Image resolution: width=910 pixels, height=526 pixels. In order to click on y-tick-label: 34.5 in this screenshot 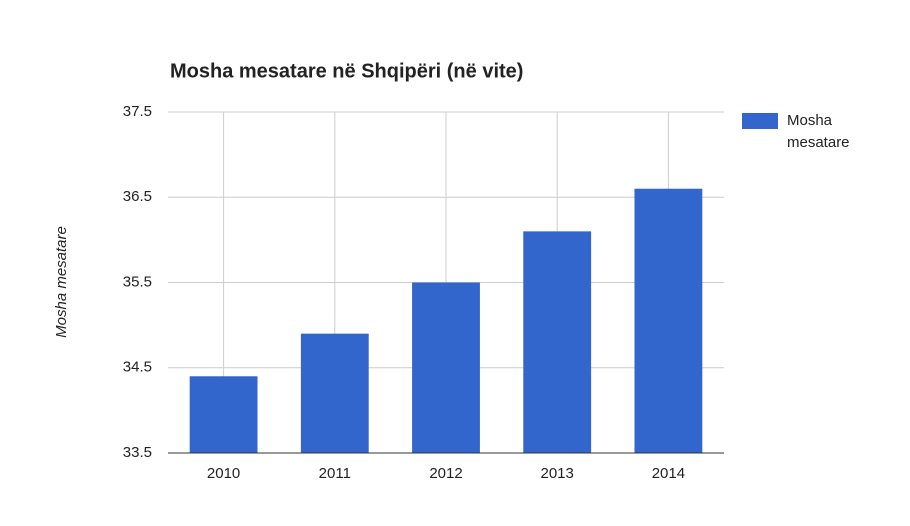, I will do `click(137, 367)`.